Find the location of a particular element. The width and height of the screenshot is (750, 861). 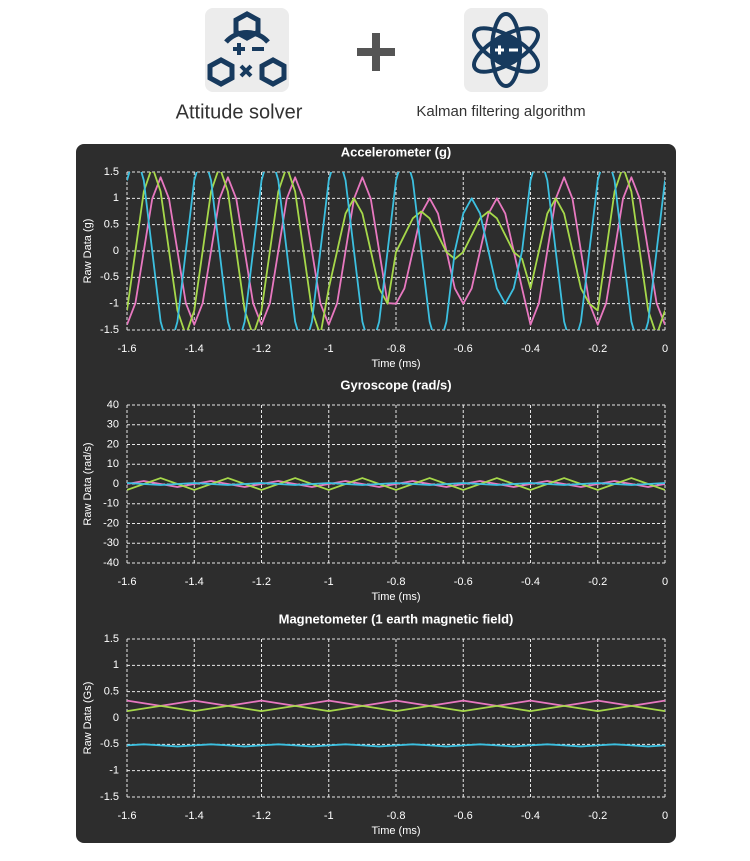

y-tick-label: 30 is located at coordinates (113, 425).